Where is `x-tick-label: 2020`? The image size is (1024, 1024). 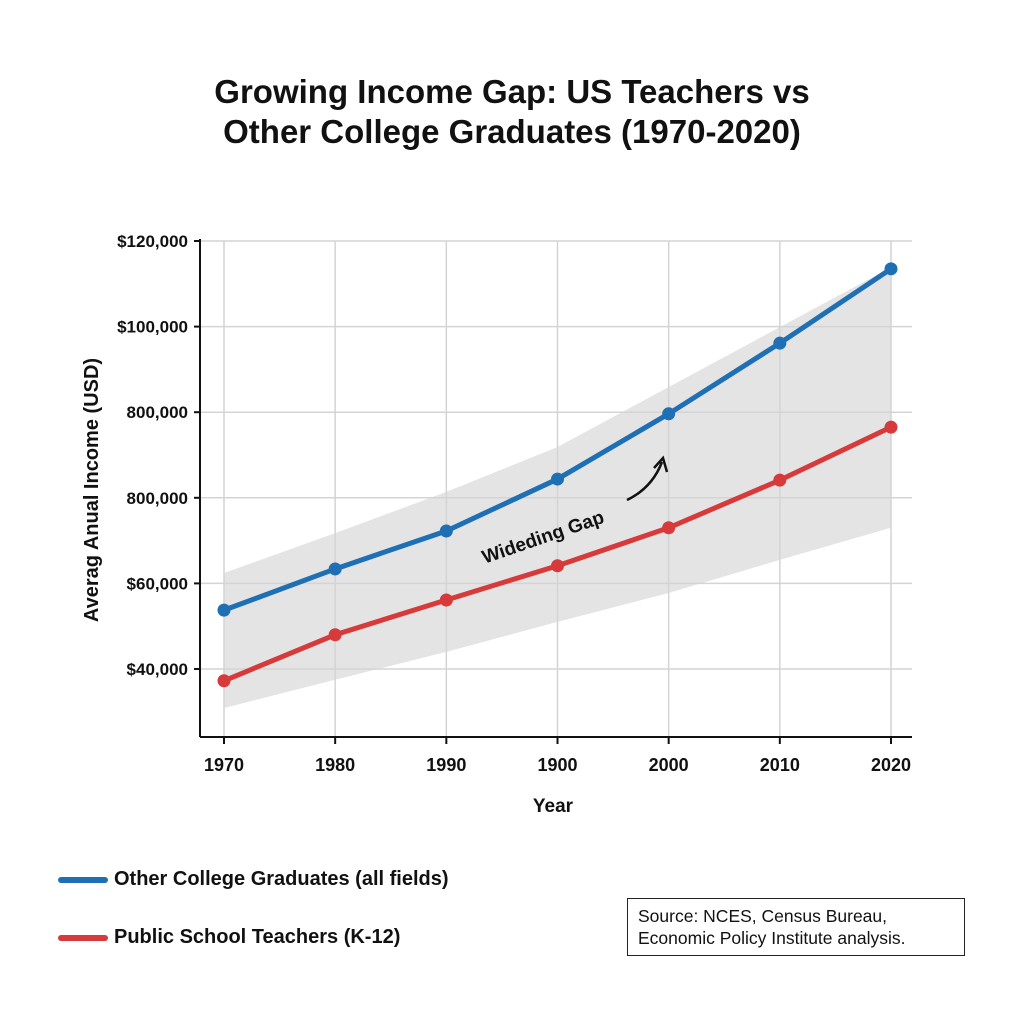
x-tick-label: 2020 is located at coordinates (891, 765).